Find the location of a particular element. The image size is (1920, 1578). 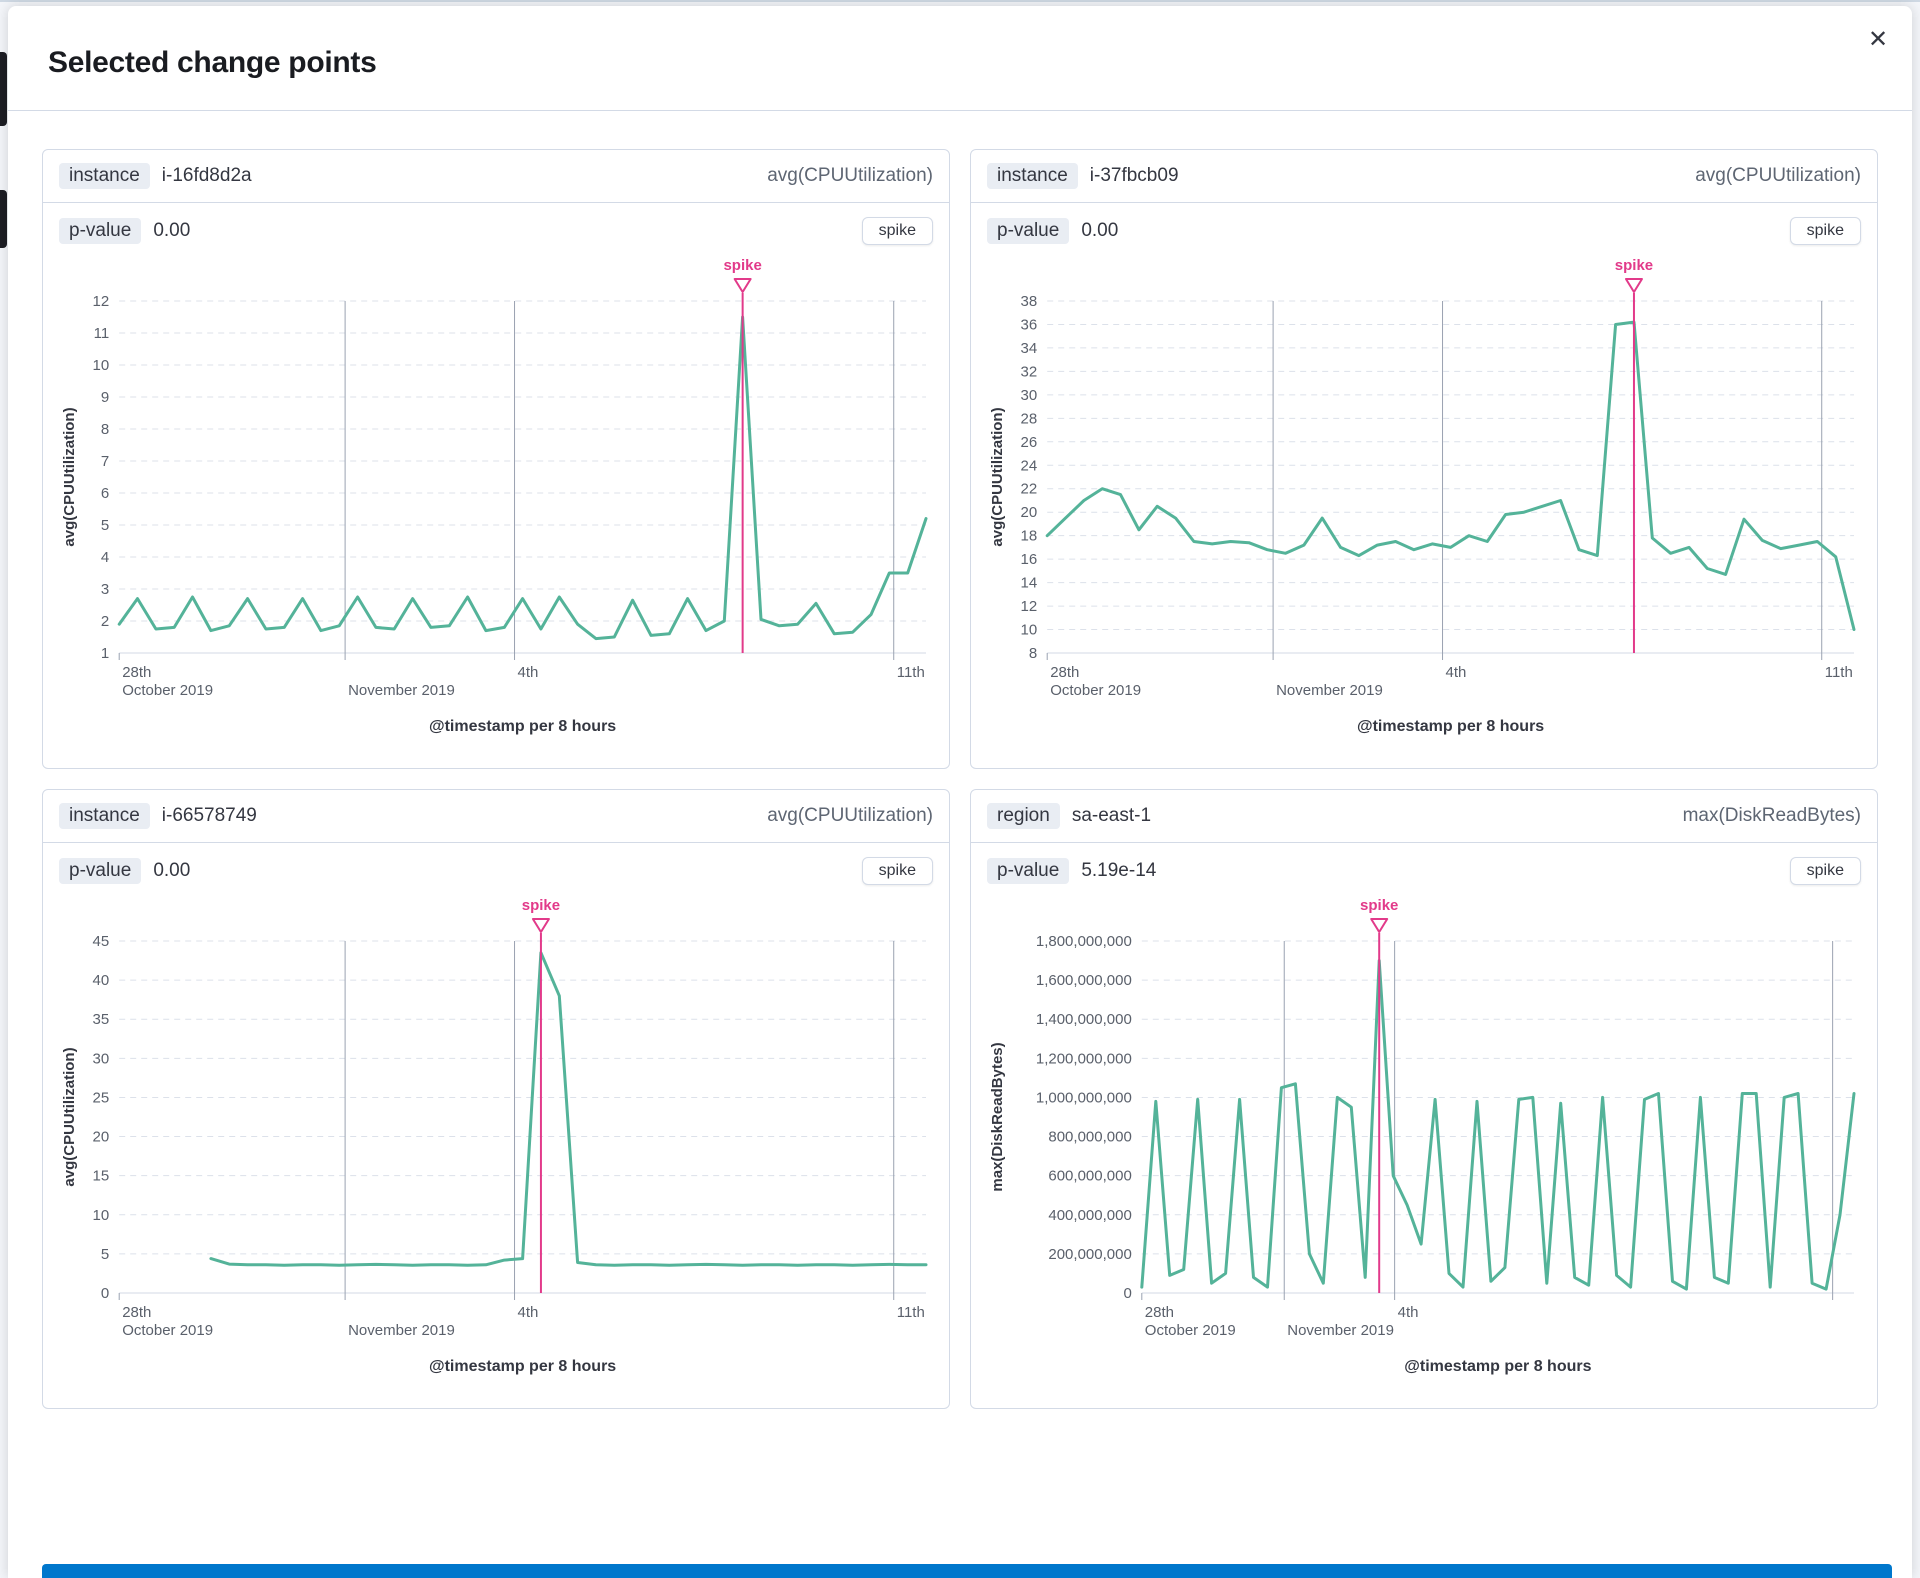

p-value: 0.00 is located at coordinates (1100, 230).